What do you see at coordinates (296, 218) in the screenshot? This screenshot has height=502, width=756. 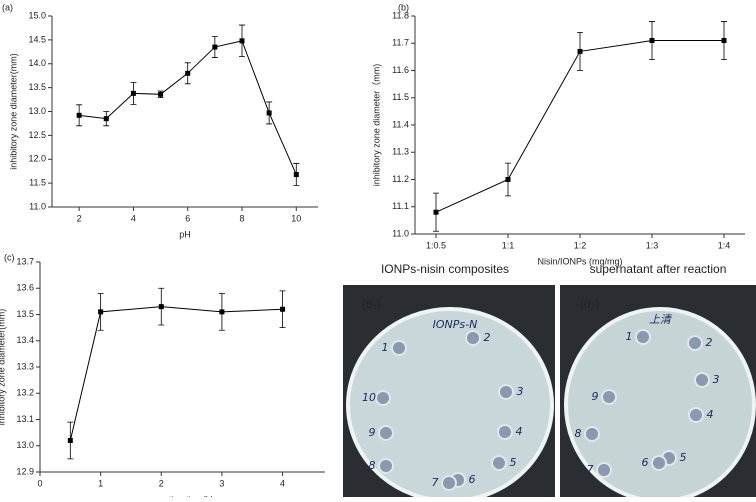 I see `x-tick-label: 10` at bounding box center [296, 218].